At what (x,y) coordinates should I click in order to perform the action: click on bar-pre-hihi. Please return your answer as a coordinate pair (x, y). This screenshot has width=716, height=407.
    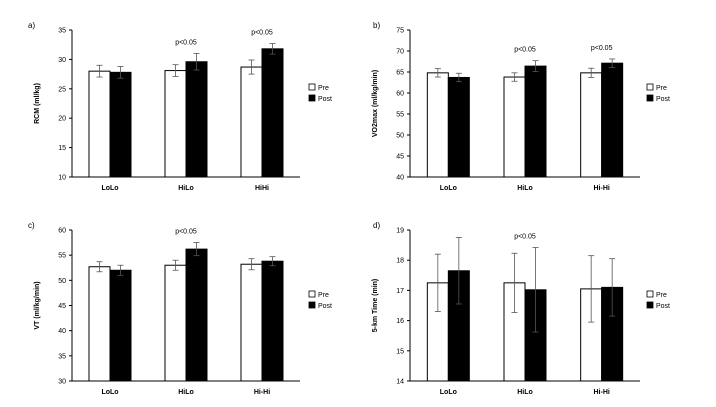
    Looking at the image, I should click on (251, 122).